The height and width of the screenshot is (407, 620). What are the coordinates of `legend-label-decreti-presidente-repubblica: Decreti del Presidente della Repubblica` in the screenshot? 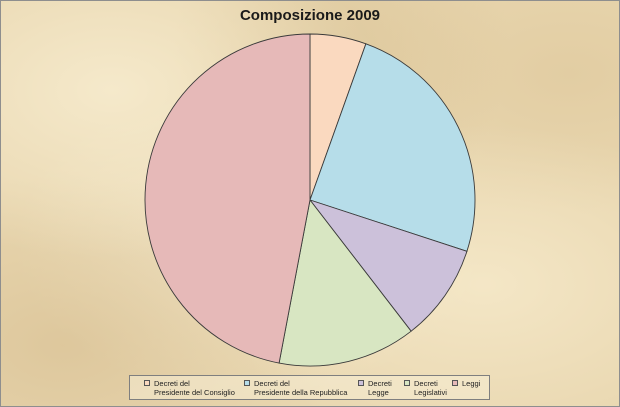 It's located at (301, 388).